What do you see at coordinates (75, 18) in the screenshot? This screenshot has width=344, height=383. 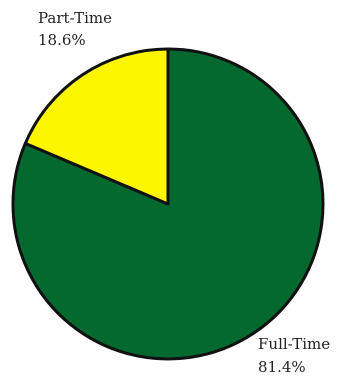 I see `label-part-time: Part-Time` at bounding box center [75, 18].